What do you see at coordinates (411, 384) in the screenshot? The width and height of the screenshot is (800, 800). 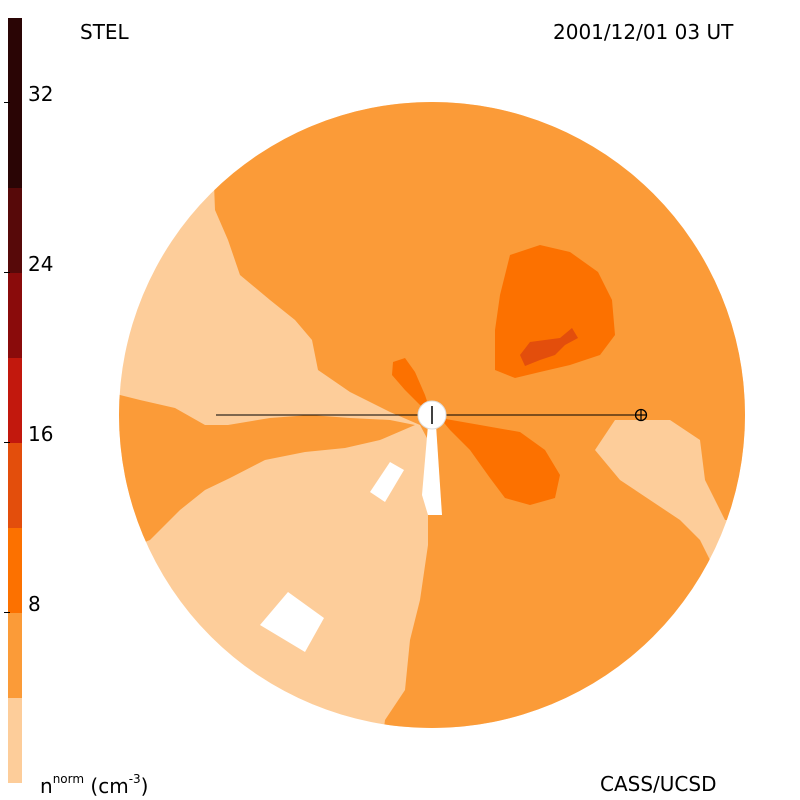 I see `density-lobe-upper` at bounding box center [411, 384].